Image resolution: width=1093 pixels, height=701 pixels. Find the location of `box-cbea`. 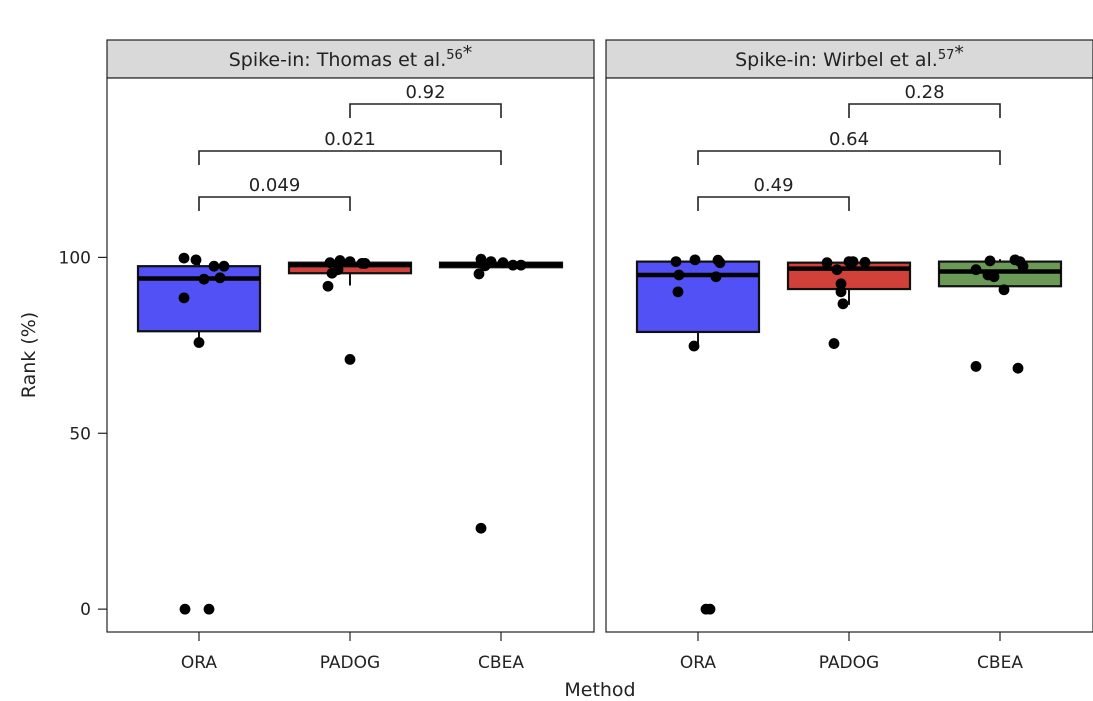

box-cbea is located at coordinates (1000, 273).